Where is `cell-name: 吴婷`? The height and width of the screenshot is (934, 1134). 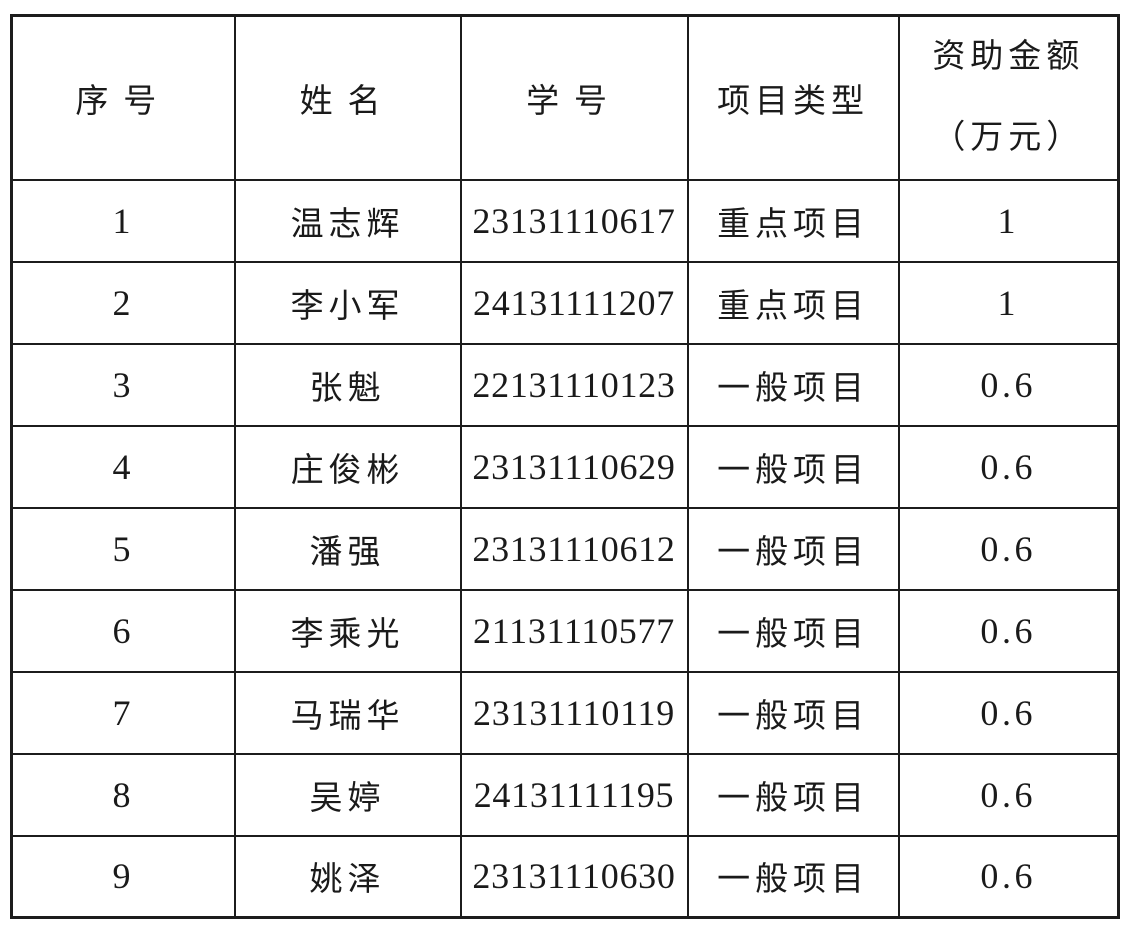 cell-name: 吴婷 is located at coordinates (347, 794).